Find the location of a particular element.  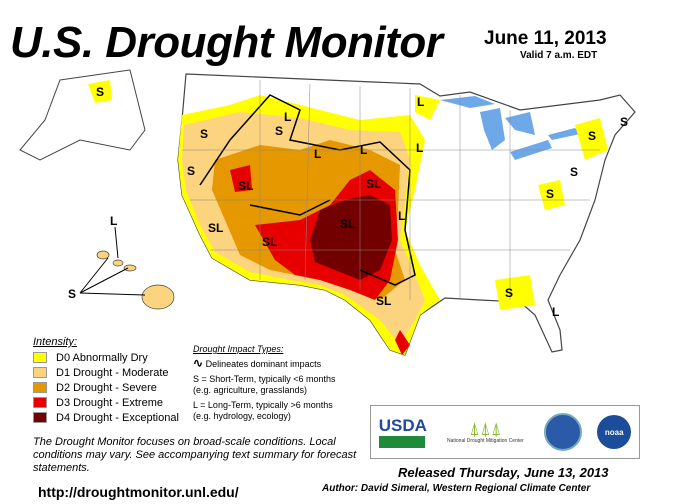

alaska is located at coordinates (82, 115).